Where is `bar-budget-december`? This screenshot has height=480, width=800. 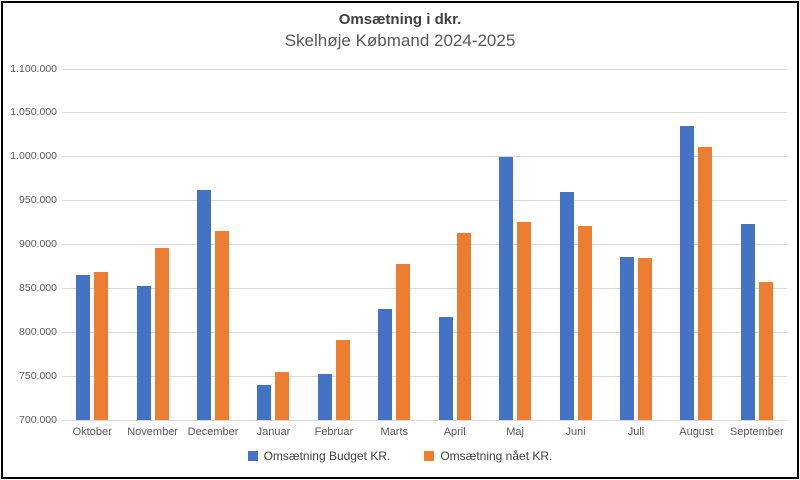
bar-budget-december is located at coordinates (204, 305).